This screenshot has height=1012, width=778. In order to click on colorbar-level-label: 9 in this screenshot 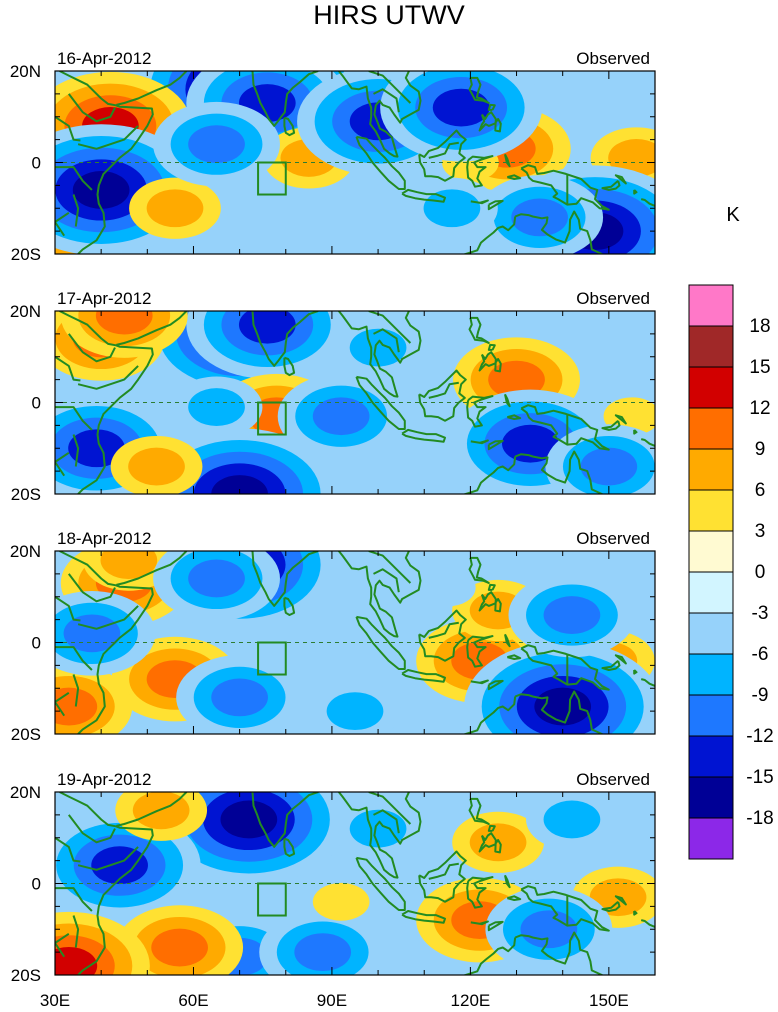, I will do `click(760, 449)`.